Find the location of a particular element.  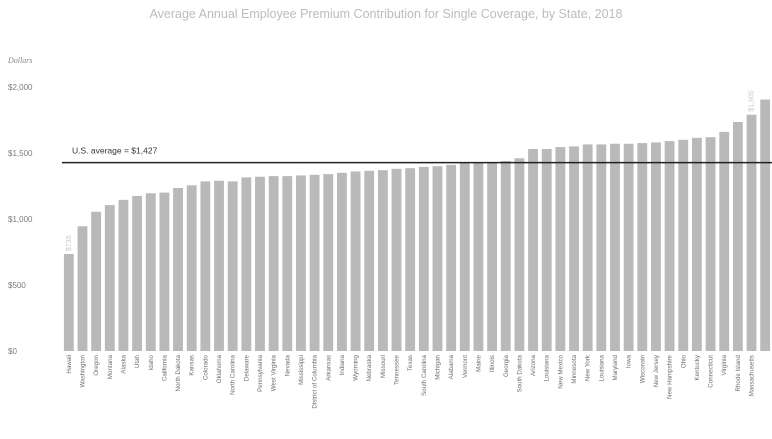

x-tick-label: Utah is located at coordinates (137, 361).